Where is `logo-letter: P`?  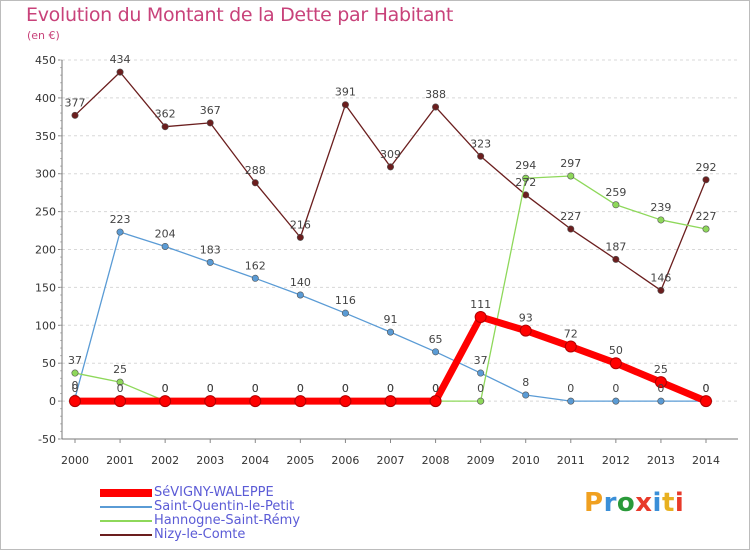 logo-letter: P is located at coordinates (594, 503).